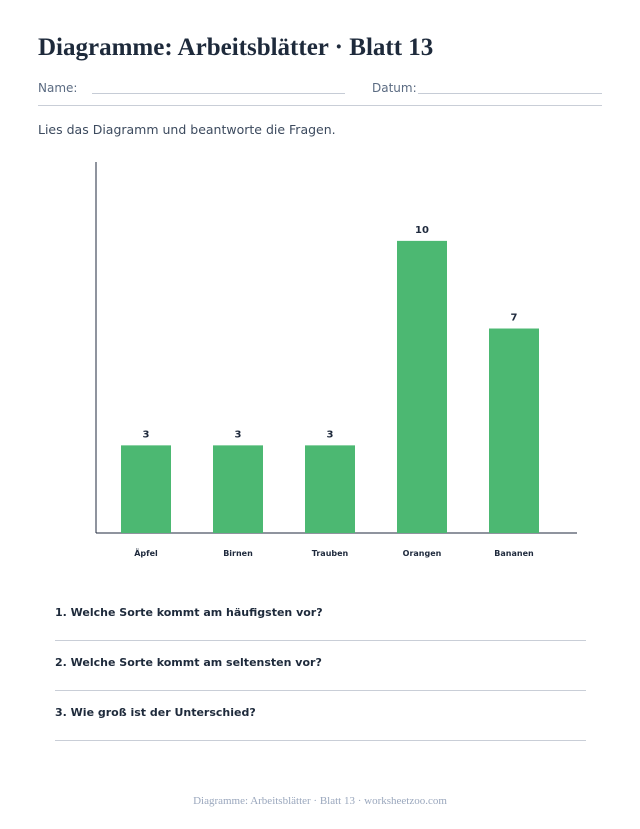 The image size is (640, 829). I want to click on value-label-2: 3, so click(330, 434).